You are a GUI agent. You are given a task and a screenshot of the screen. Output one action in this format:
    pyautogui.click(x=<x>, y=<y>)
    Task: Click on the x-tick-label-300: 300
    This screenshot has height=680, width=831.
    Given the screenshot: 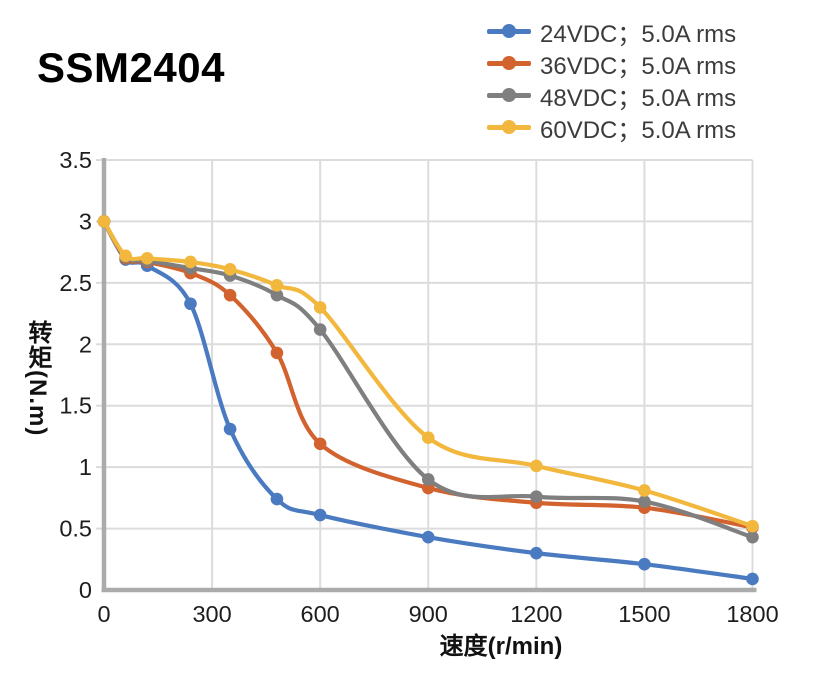 What is the action you would take?
    pyautogui.click(x=211, y=614)
    